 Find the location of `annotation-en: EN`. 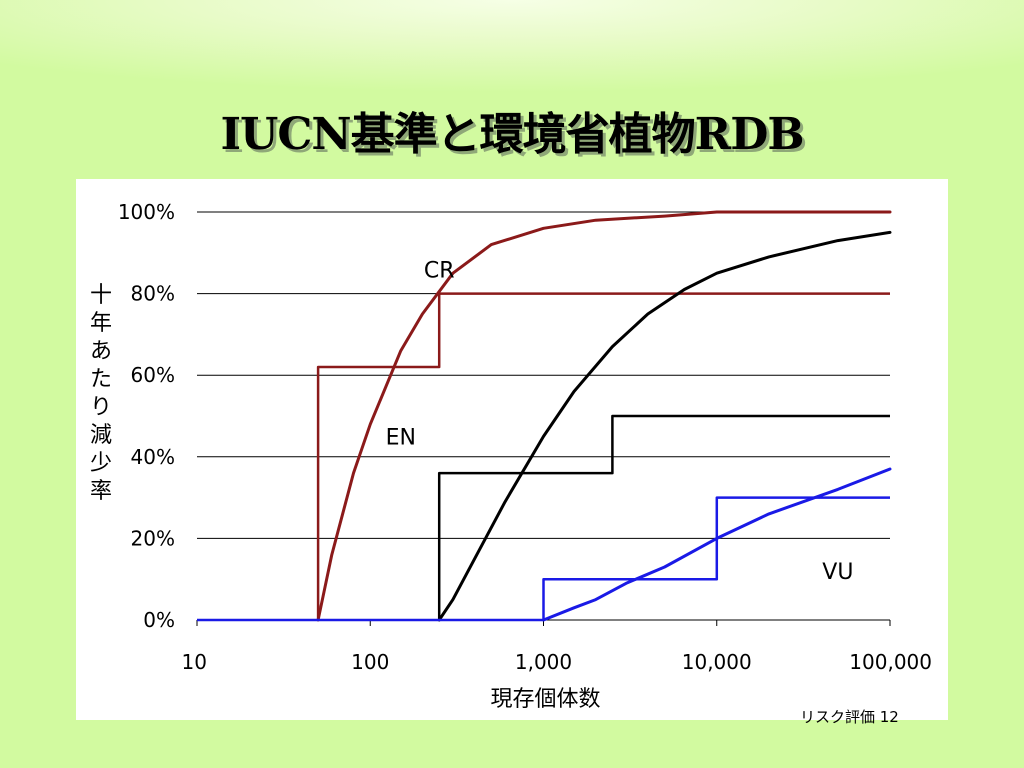

annotation-en: EN is located at coordinates (401, 438).